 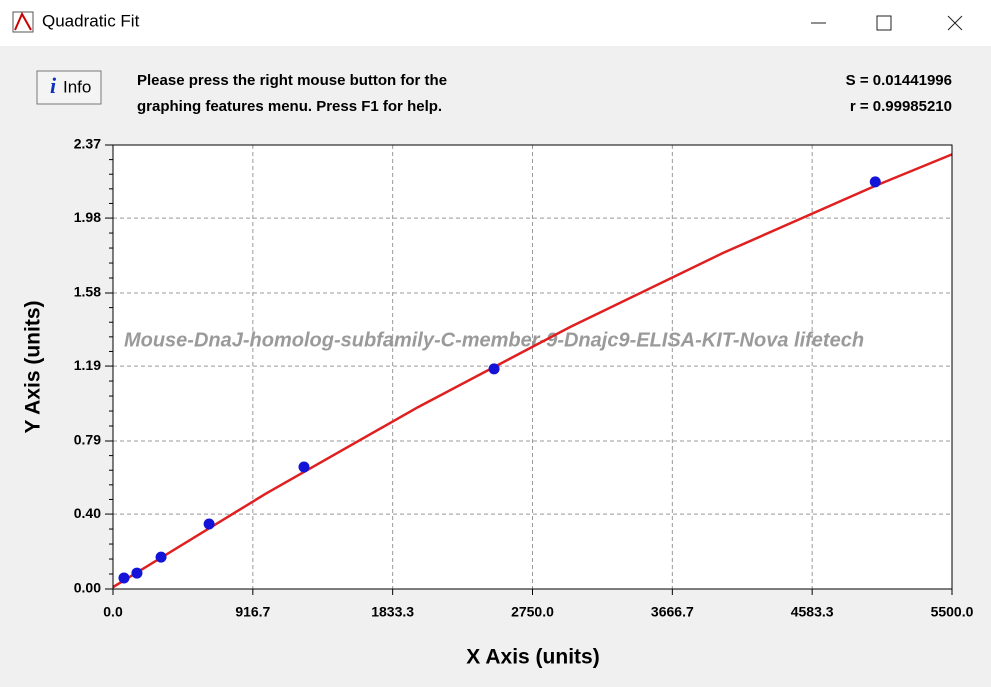 What do you see at coordinates (87, 365) in the screenshot?
I see `y-tick-label: 1.19` at bounding box center [87, 365].